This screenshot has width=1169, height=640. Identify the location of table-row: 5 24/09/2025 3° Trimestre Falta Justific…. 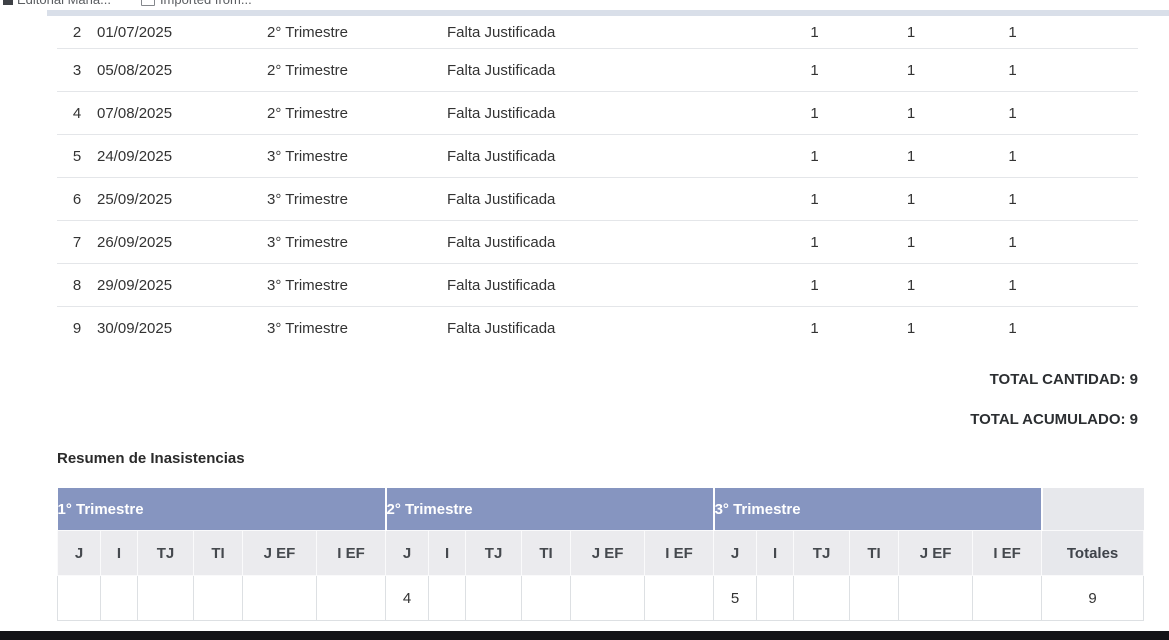
(597, 156).